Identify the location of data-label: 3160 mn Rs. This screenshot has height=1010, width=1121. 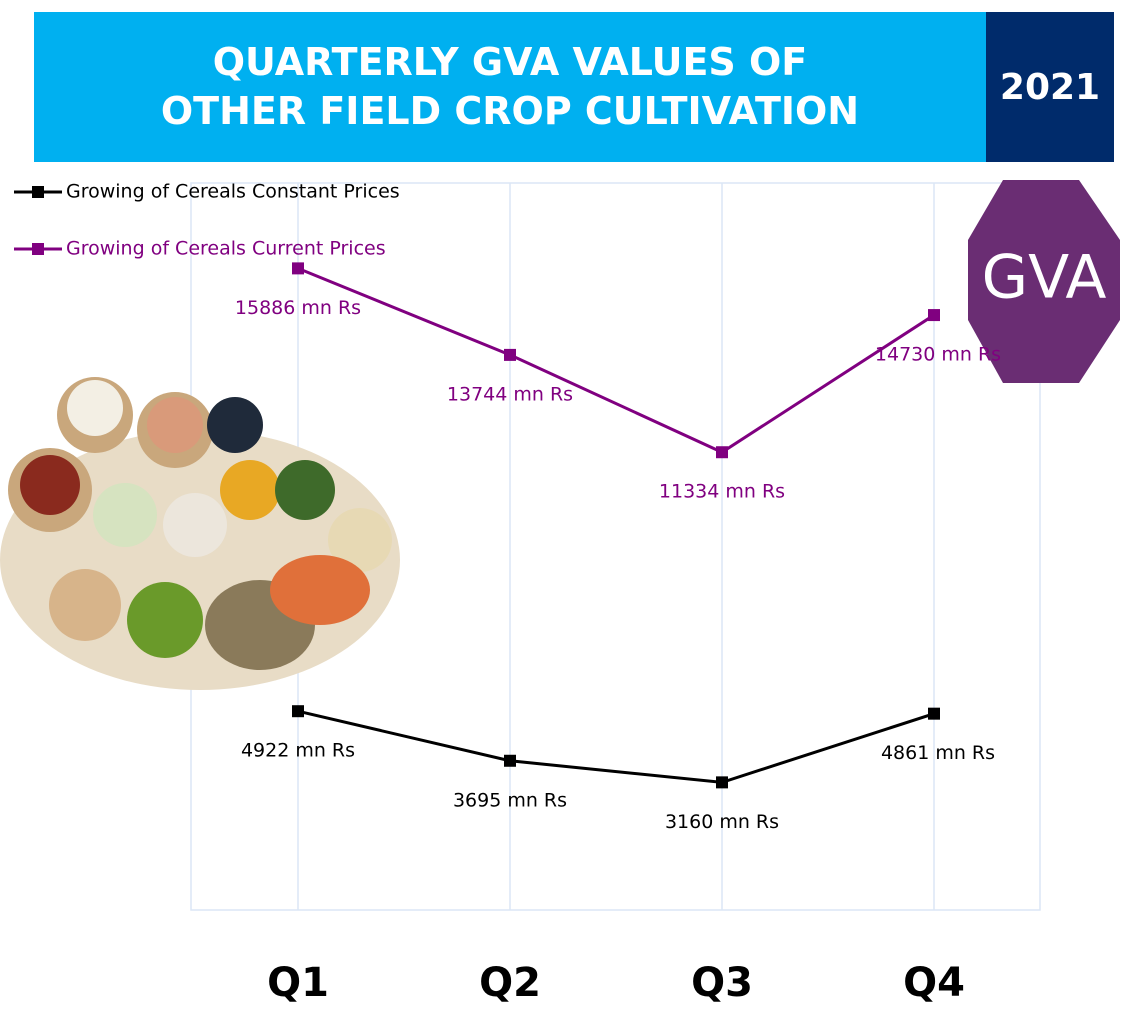
(722, 822).